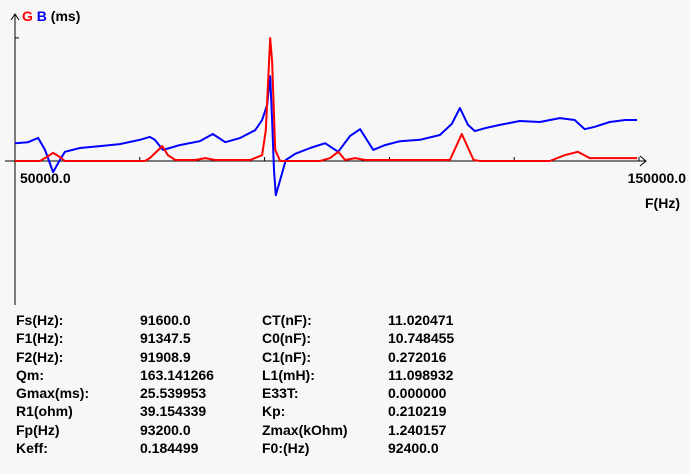  I want to click on param-value: 92400.0, so click(413, 448).